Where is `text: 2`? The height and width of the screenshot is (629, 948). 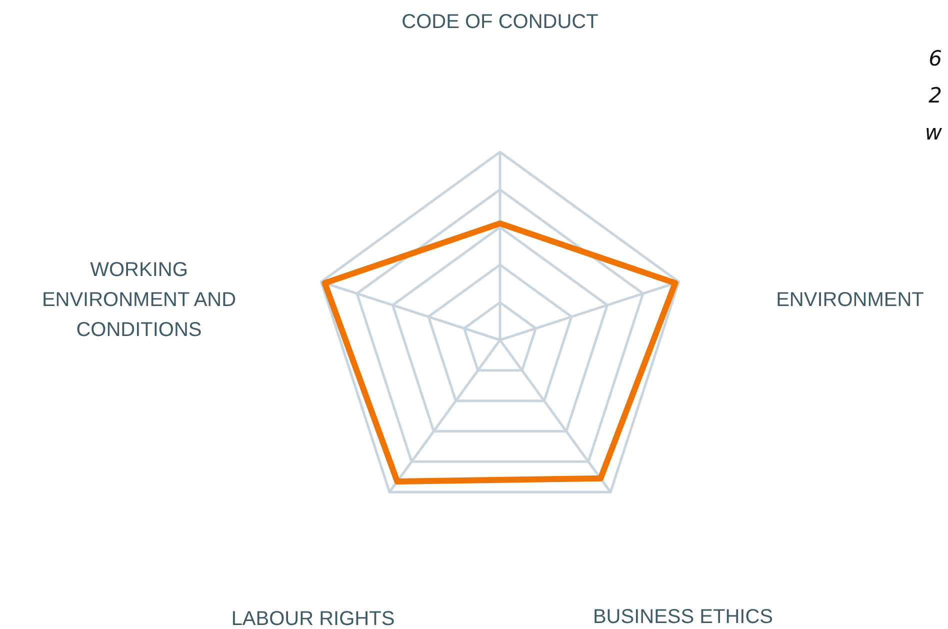
text: 2 is located at coordinates (935, 96).